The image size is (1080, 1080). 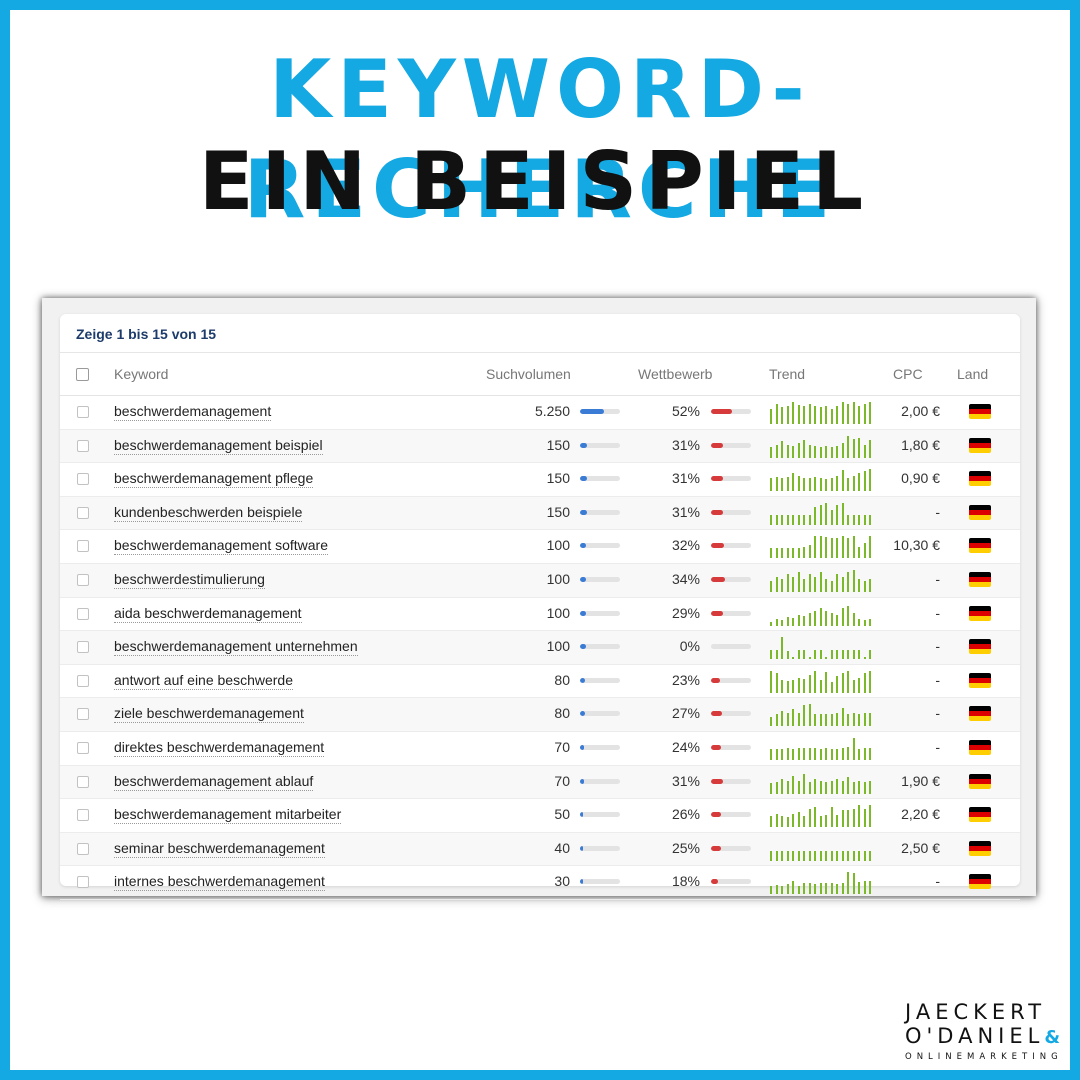 I want to click on keyword-link: beschwerdemanagement unternehmen, so click(x=236, y=647).